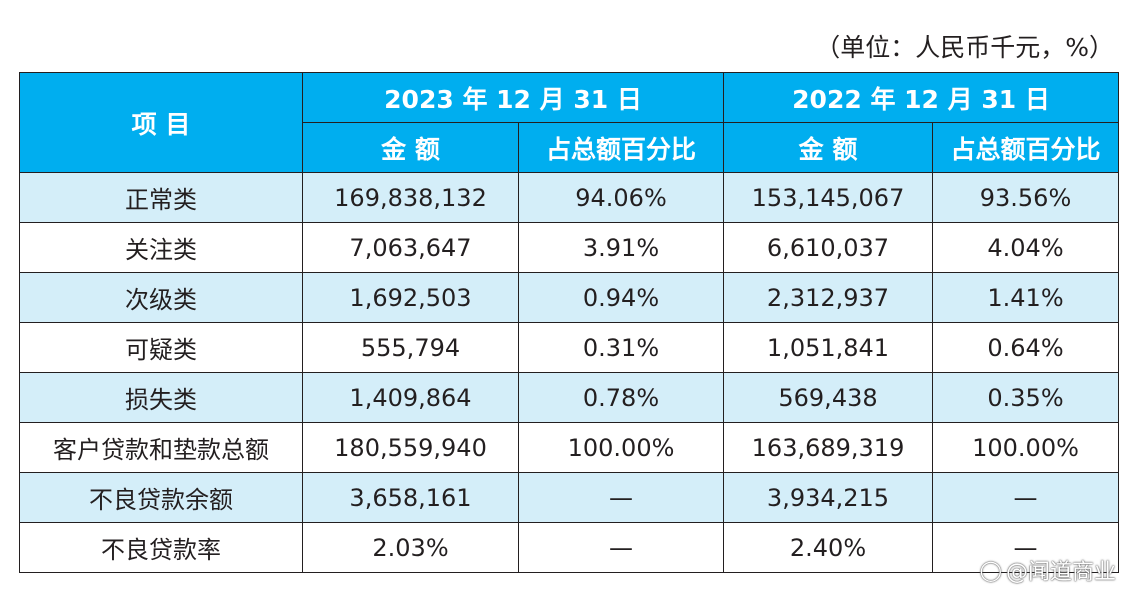  I want to click on pct-2022: 0.35%, so click(1025, 397).